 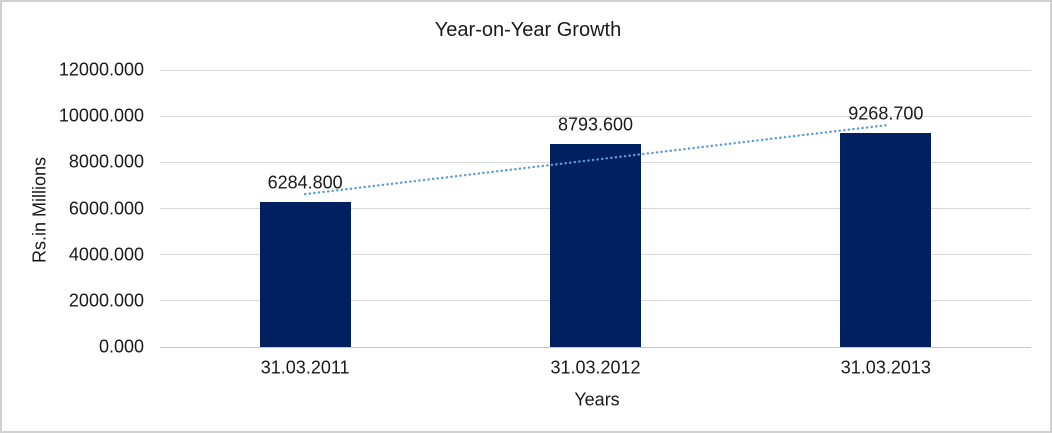 What do you see at coordinates (101, 69) in the screenshot?
I see `y-axis-tick-label: 12000.000` at bounding box center [101, 69].